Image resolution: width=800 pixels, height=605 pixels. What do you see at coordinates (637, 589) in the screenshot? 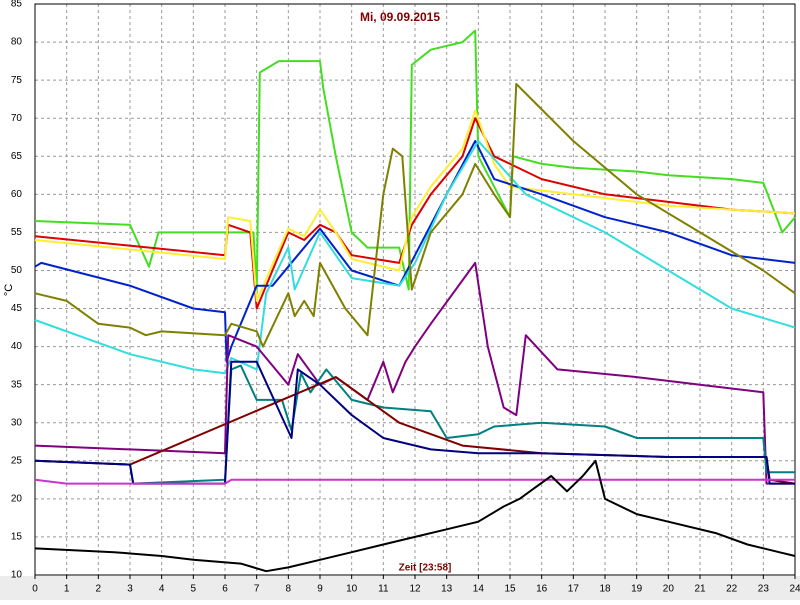
I see `x-tick-label: 19` at bounding box center [637, 589].